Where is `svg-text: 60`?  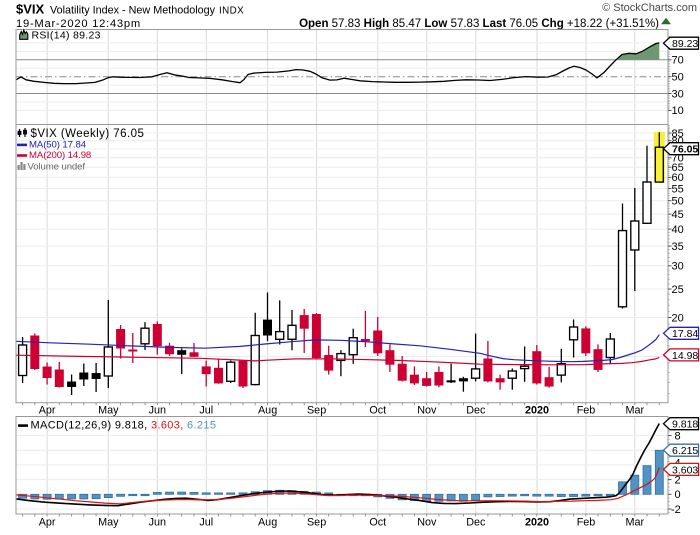 svg-text: 60 is located at coordinates (678, 178).